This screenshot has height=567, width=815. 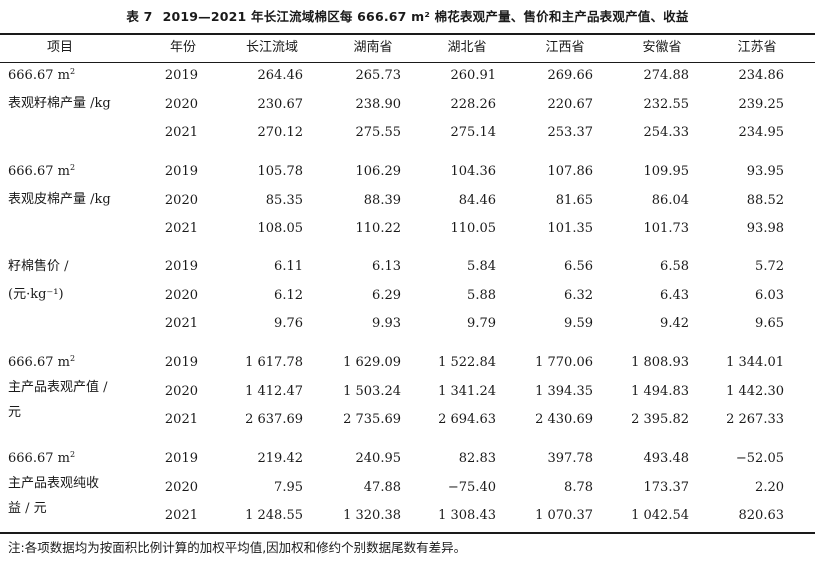 I want to click on value-cell: 105.78, so click(x=280, y=171).